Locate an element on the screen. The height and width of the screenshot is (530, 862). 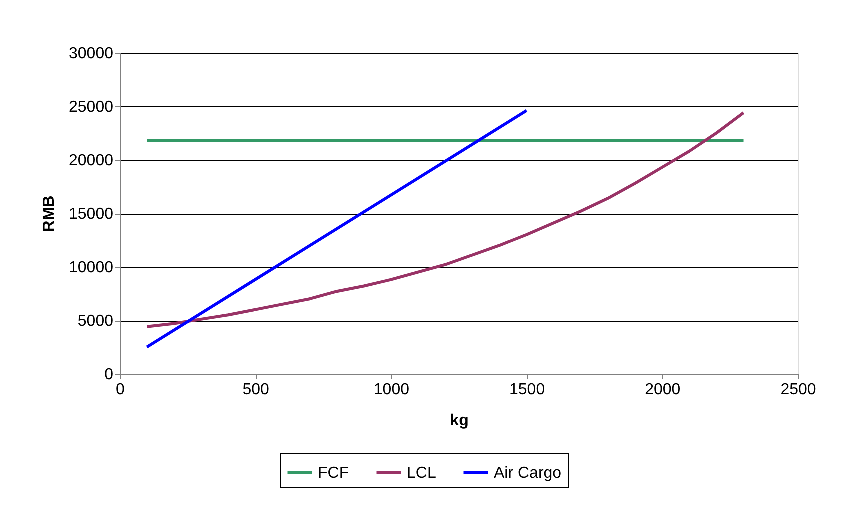
legend-label: FCF is located at coordinates (334, 473).